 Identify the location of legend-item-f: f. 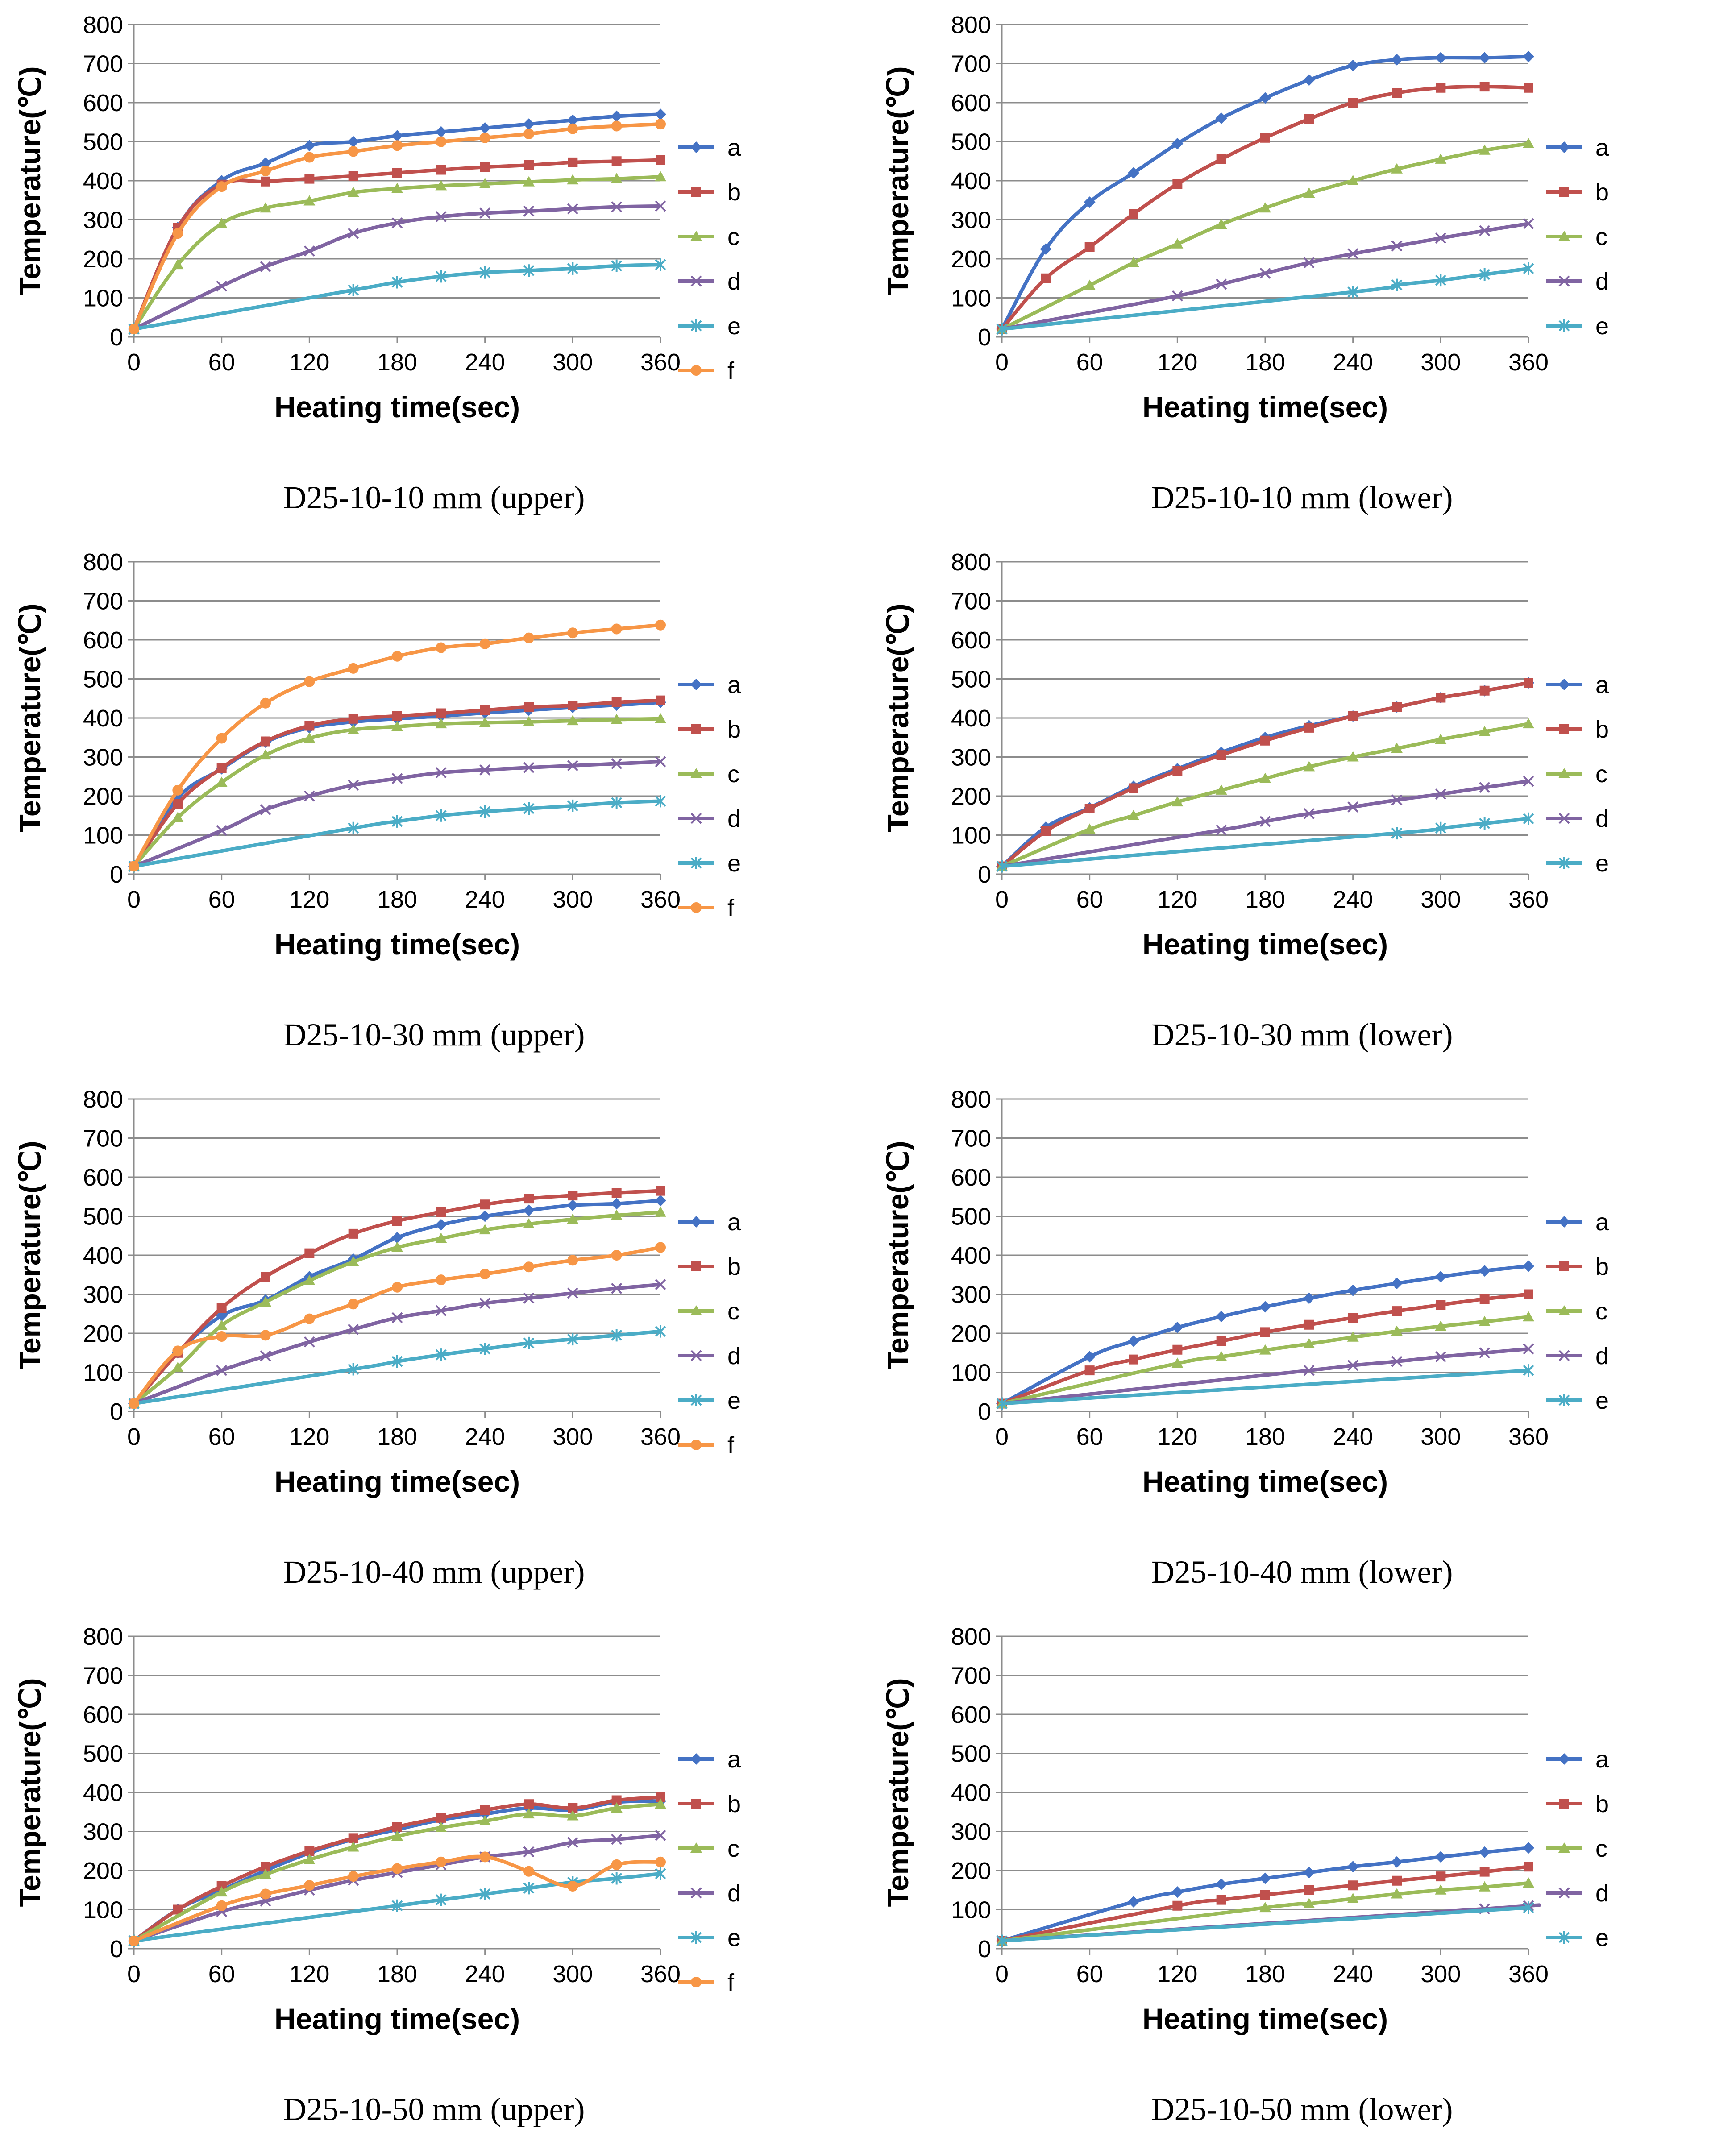
(706, 1445).